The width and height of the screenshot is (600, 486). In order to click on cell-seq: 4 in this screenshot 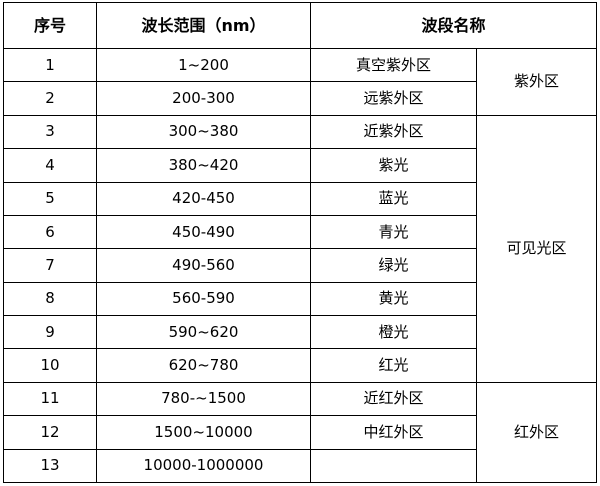, I will do `click(50, 165)`.